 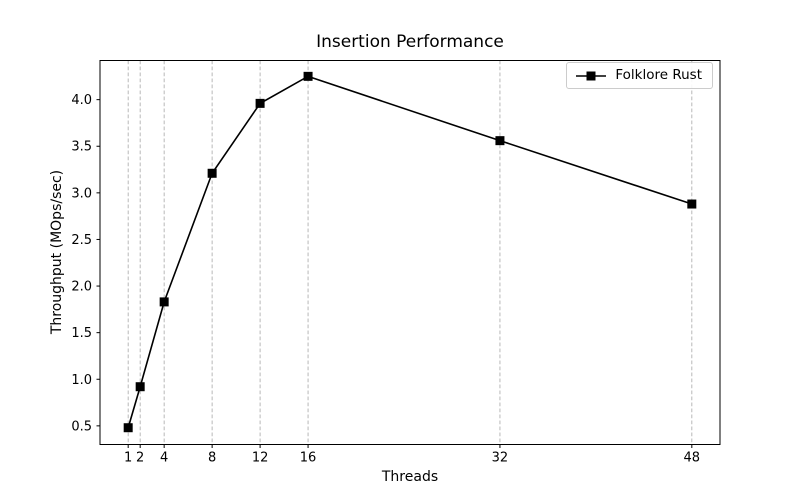 I want to click on legend: Folklore Rust, so click(x=639, y=75).